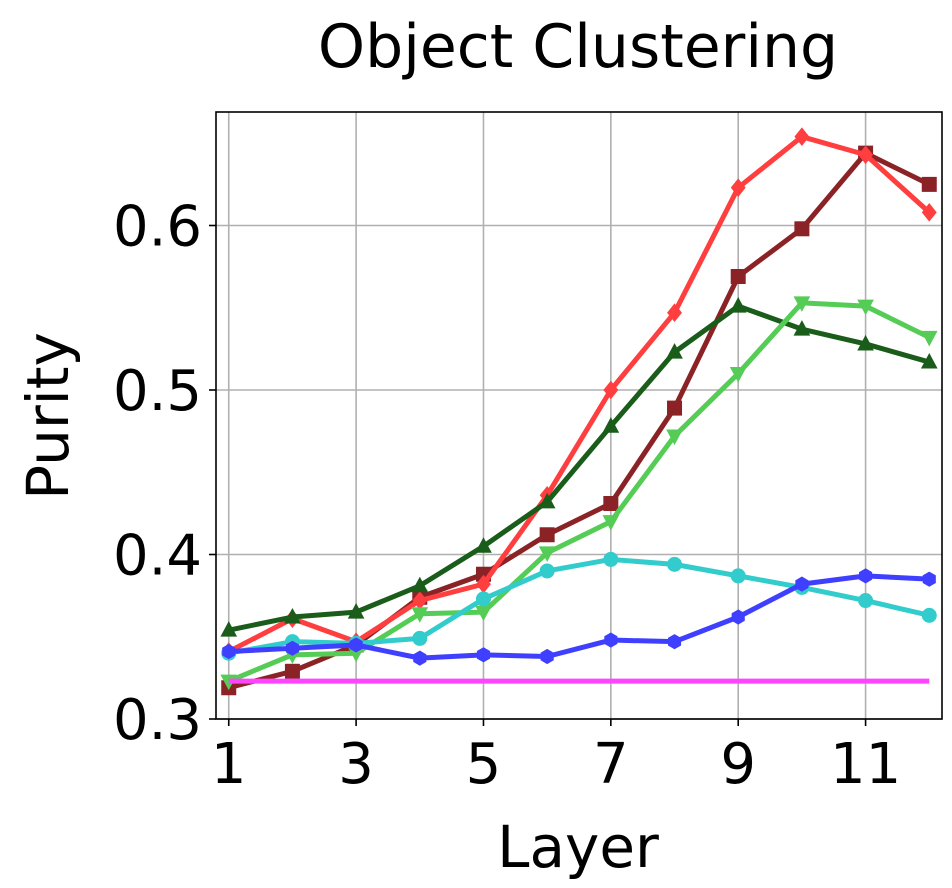 The height and width of the screenshot is (888, 952). I want to click on x-tick-label: 5, so click(484, 764).